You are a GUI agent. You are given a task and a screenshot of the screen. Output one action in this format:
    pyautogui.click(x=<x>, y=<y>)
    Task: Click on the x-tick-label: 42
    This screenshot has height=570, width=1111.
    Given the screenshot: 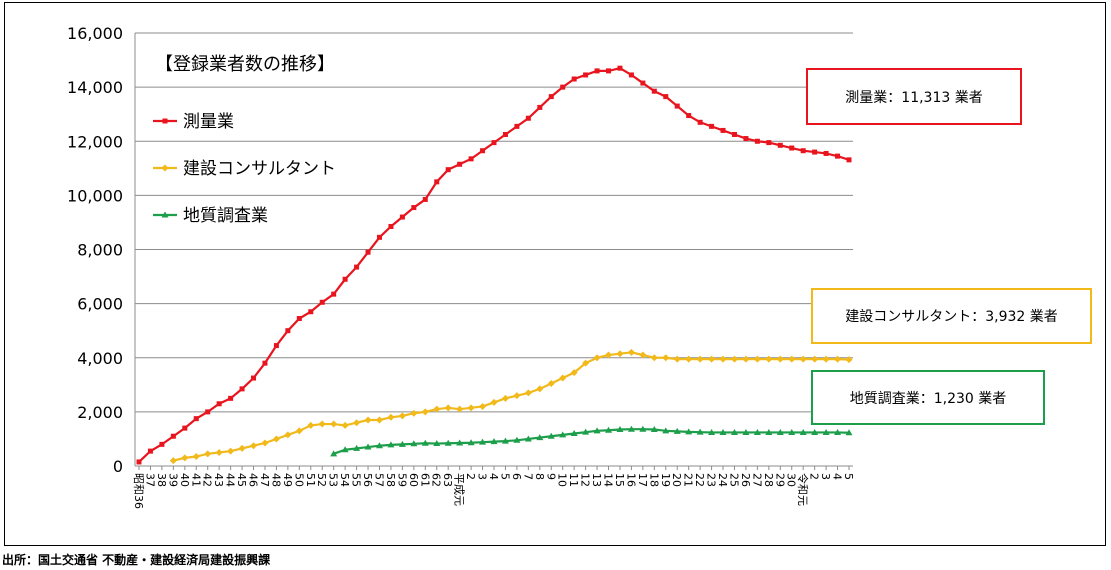 What is the action you would take?
    pyautogui.click(x=207, y=480)
    